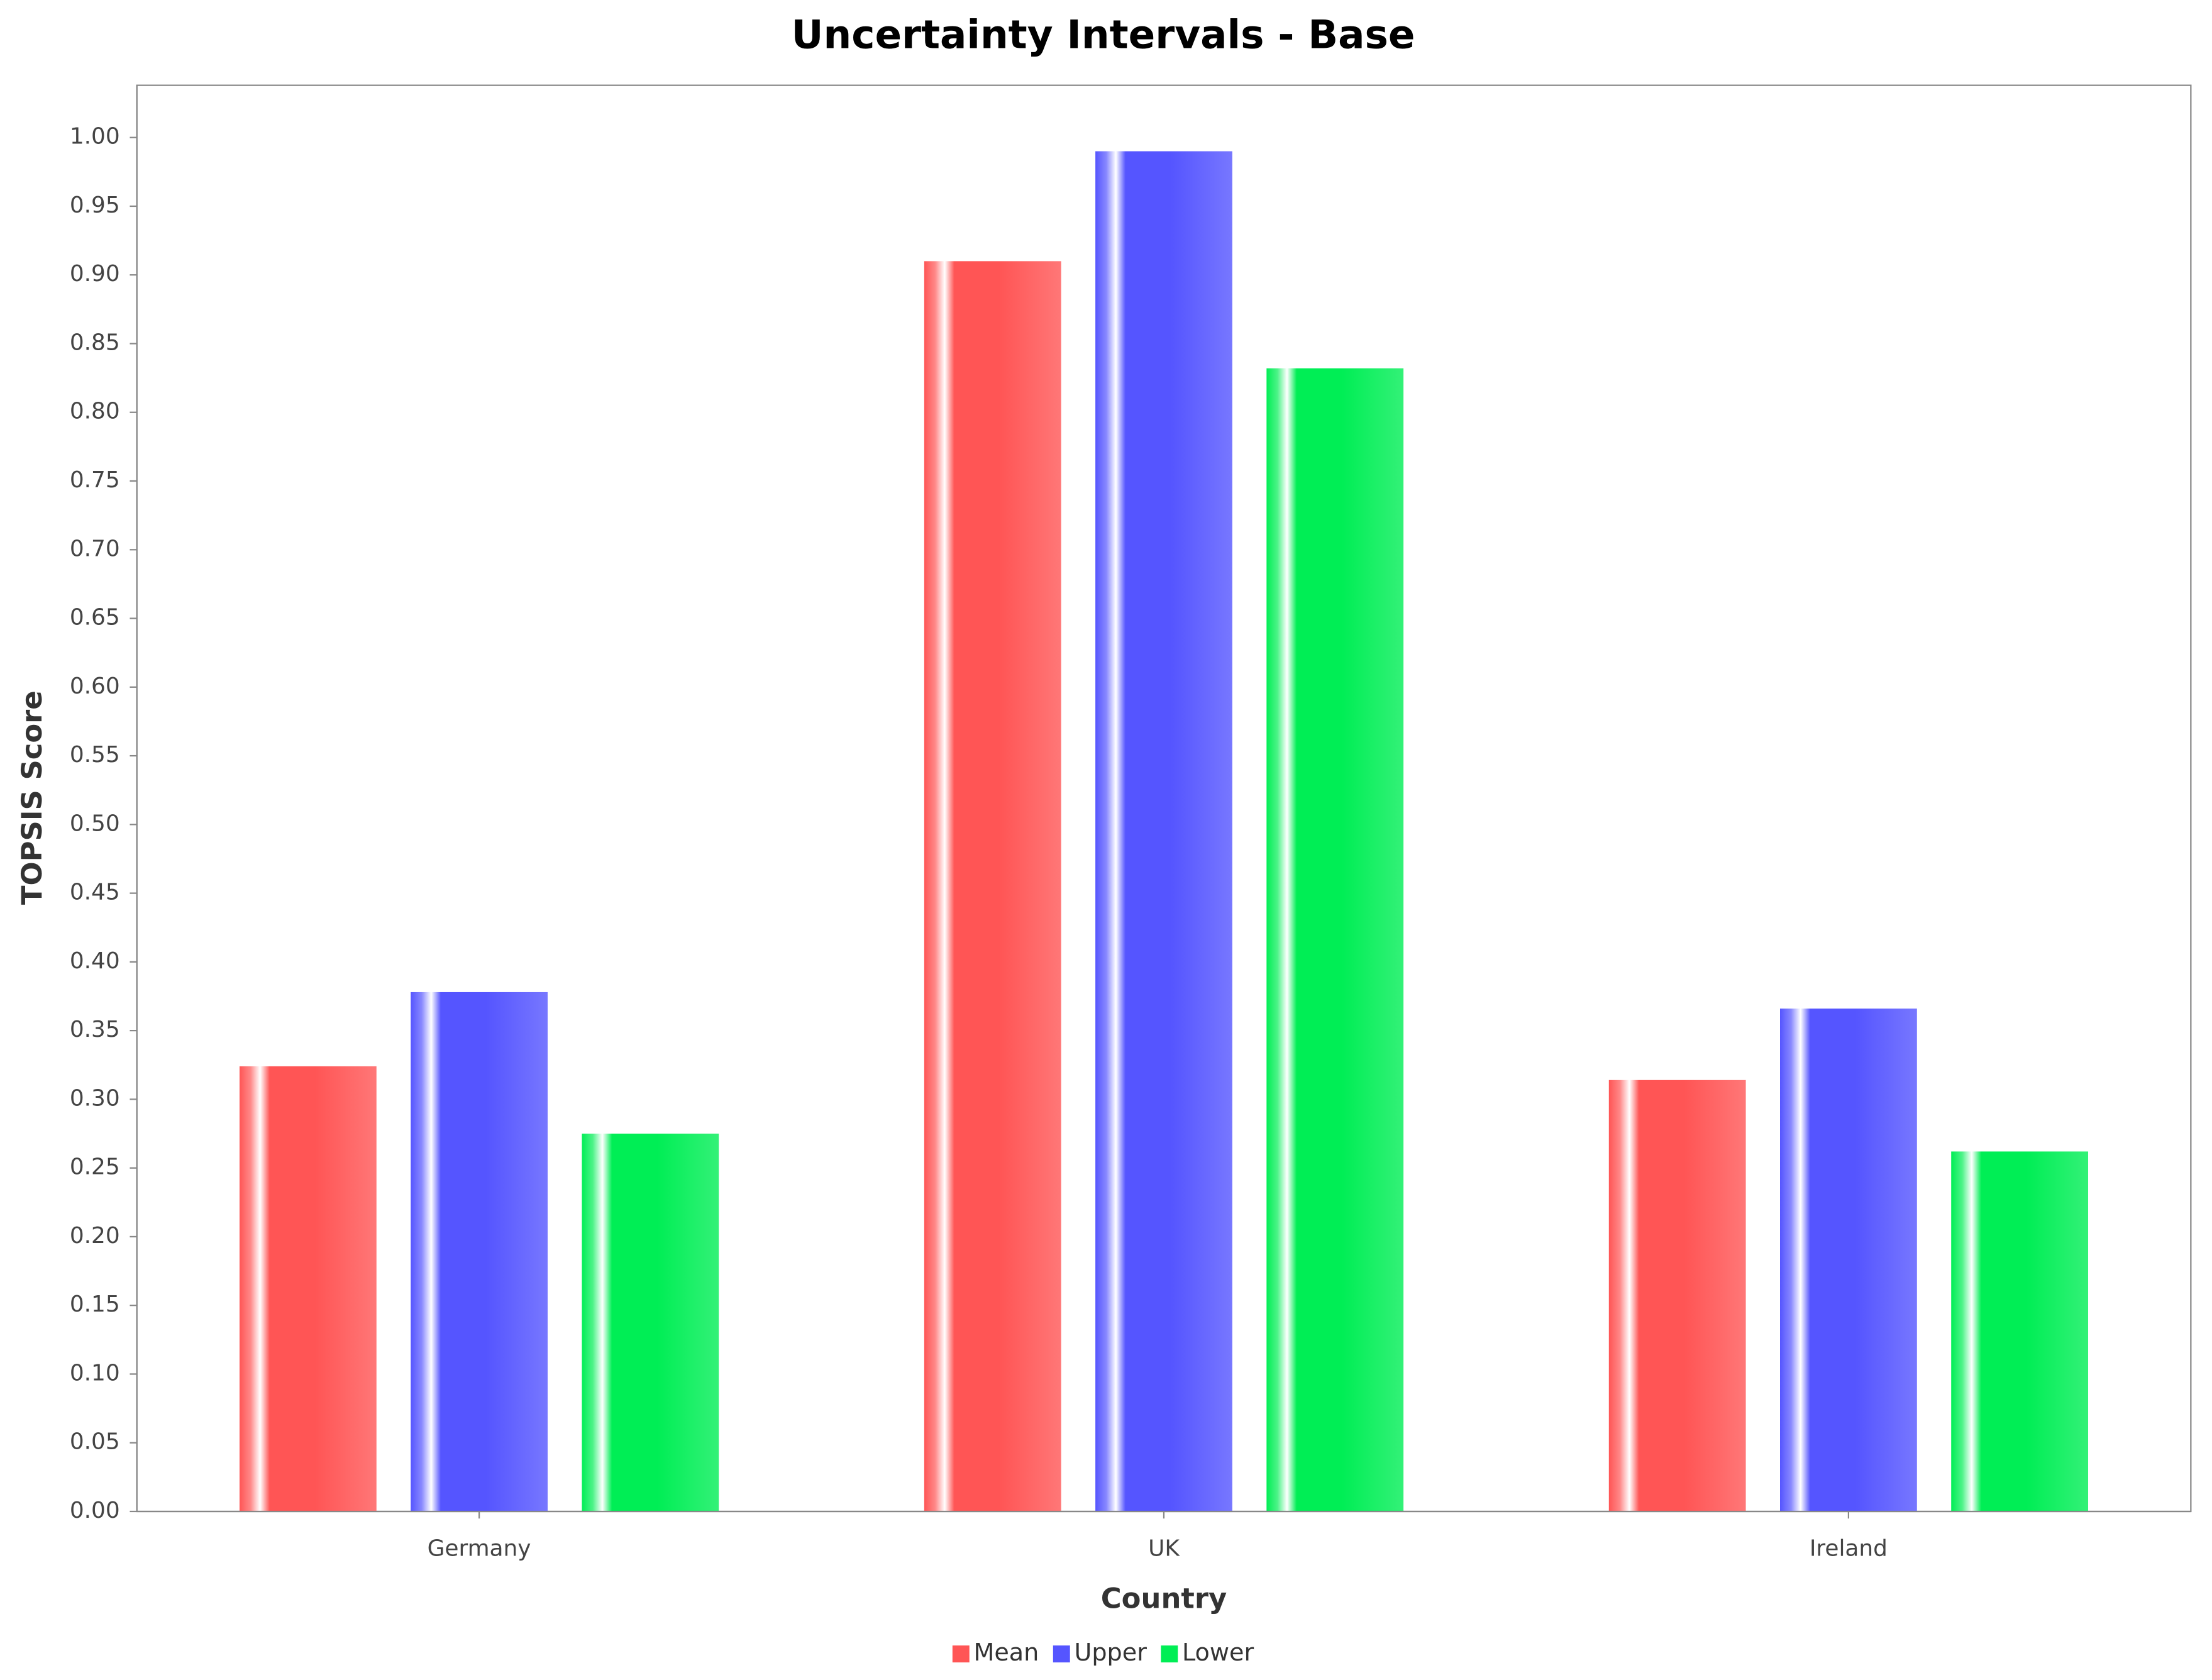  Describe the element at coordinates (95, 618) in the screenshot. I see `y-tick-label: 0.65` at that location.